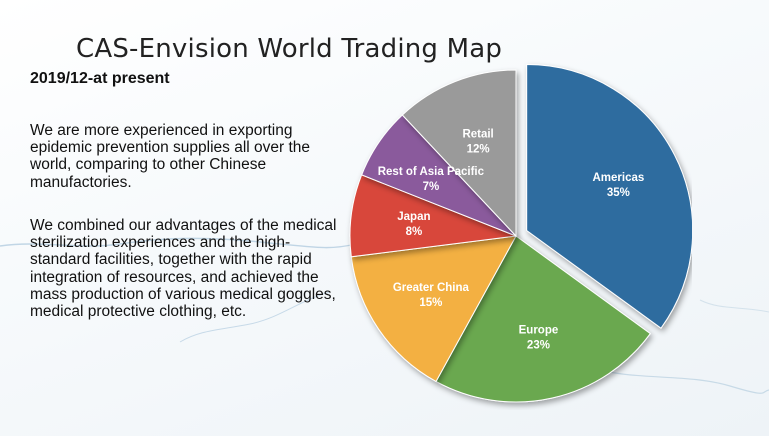  Describe the element at coordinates (430, 303) in the screenshot. I see `slice-value-greater-china: 15%` at that location.